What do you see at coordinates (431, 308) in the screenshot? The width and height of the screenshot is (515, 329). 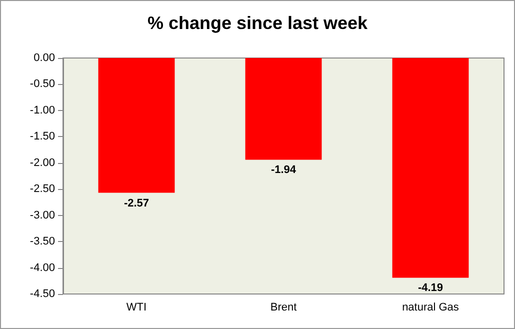 I see `x-tick-label: natural Gas` at bounding box center [431, 308].